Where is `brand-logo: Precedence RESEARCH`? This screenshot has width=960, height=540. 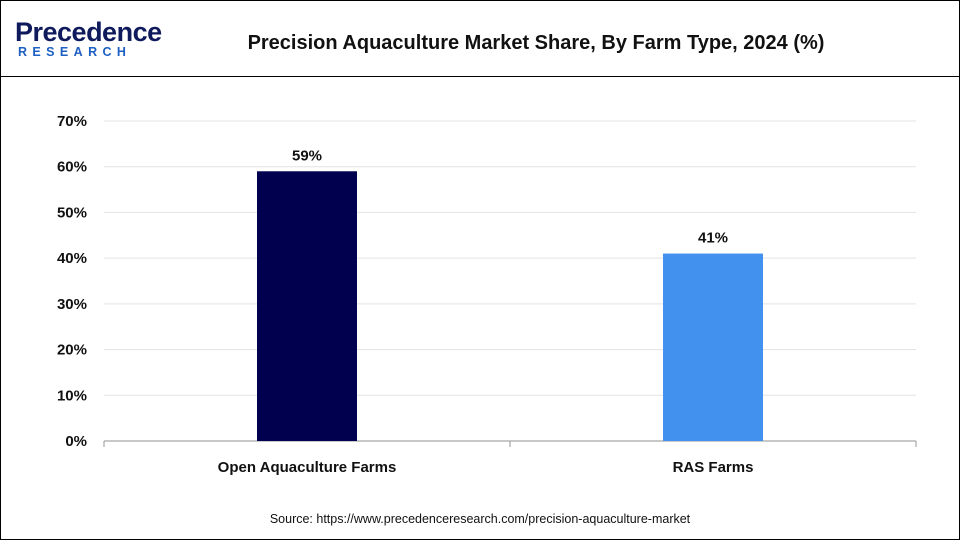 brand-logo: Precedence RESEARCH is located at coordinates (90, 42).